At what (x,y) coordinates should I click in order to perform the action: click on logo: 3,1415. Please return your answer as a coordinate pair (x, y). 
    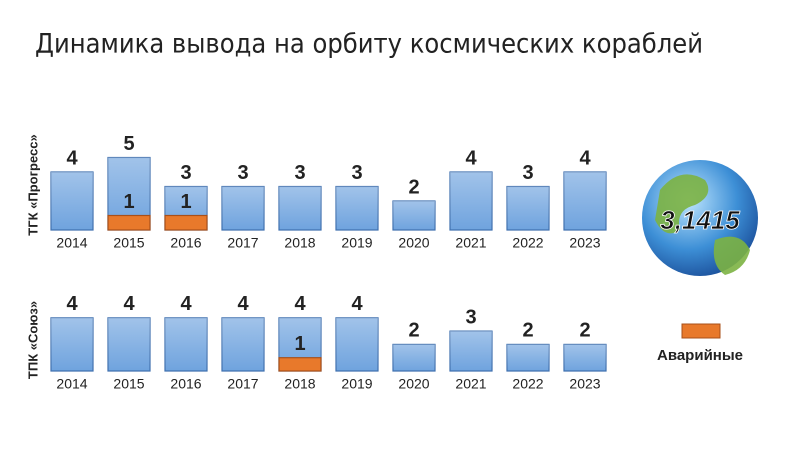
    Looking at the image, I should click on (700, 218).